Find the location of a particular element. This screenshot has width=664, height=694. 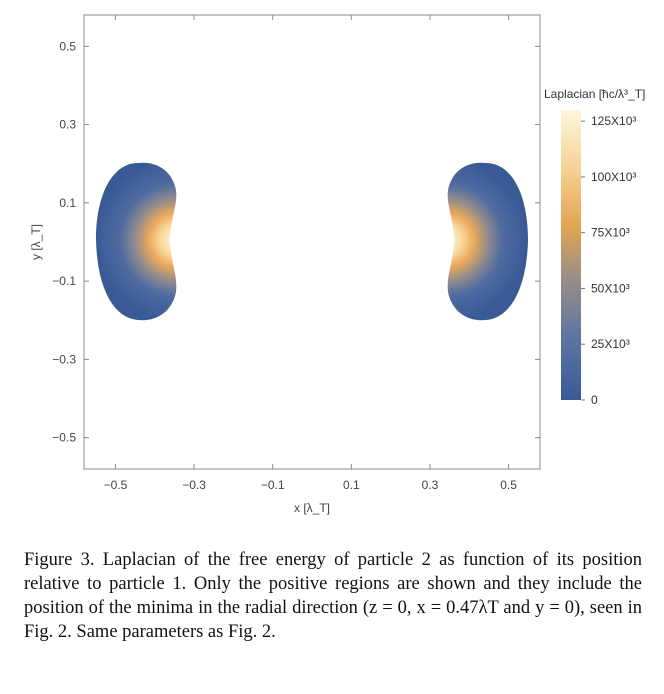

x-tick-label: −0.1 is located at coordinates (273, 485).